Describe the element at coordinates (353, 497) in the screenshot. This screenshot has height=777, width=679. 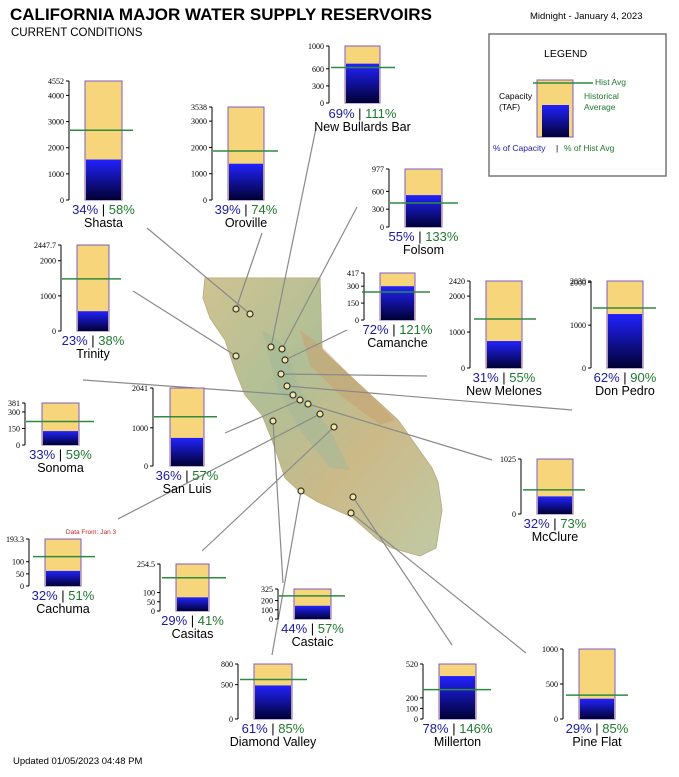
I see `marker-millerton` at that location.